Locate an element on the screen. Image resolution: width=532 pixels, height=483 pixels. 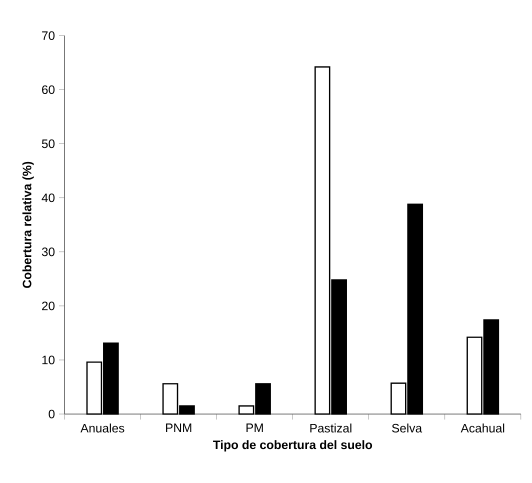
x-tick-label: Acahual is located at coordinates (482, 428).